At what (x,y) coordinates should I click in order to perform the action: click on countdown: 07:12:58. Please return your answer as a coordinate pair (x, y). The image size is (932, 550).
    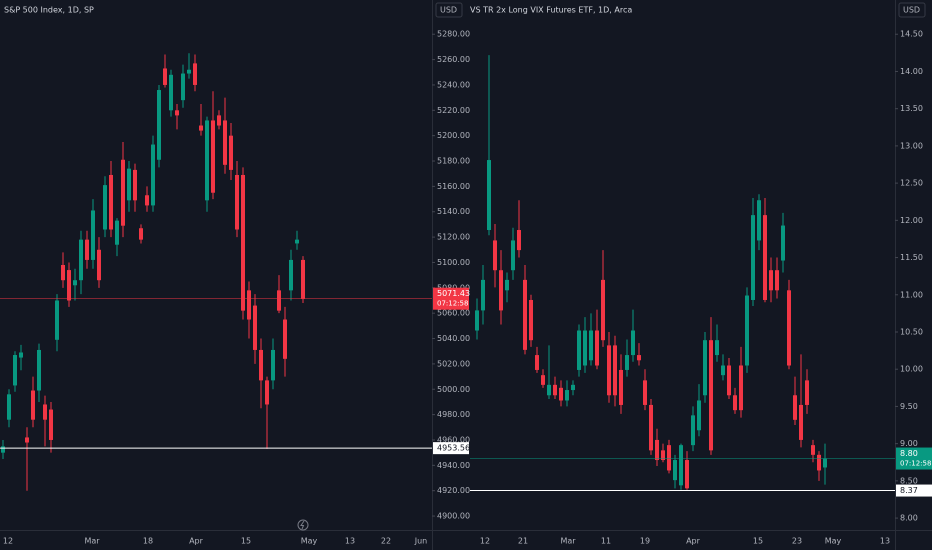
    Looking at the image, I should click on (915, 464).